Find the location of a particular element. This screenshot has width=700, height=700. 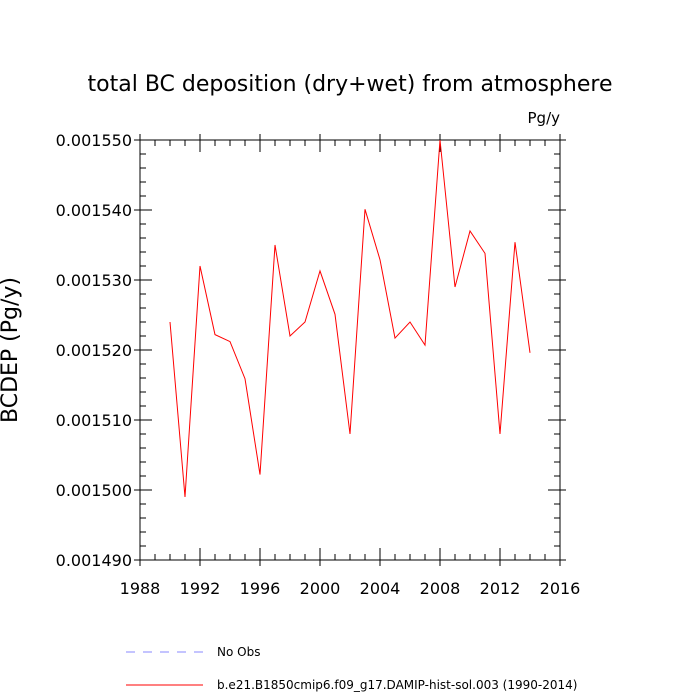

y-tick-label: 0.001520 is located at coordinates (94, 350).